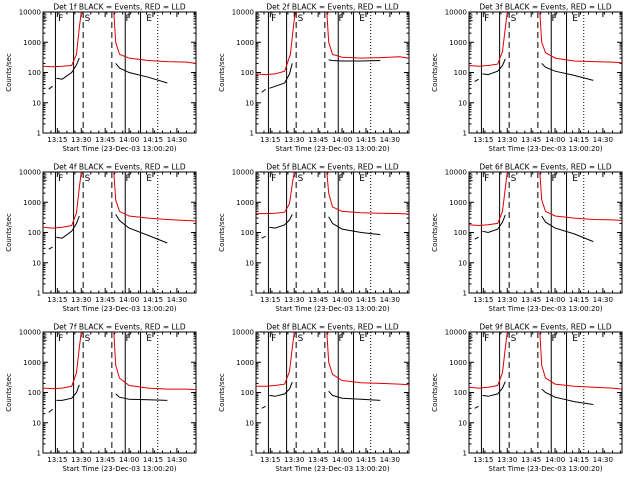  Describe the element at coordinates (332, 167) in the screenshot. I see `panel-title: Det 5f BLACK = Events, RED = LLD` at that location.